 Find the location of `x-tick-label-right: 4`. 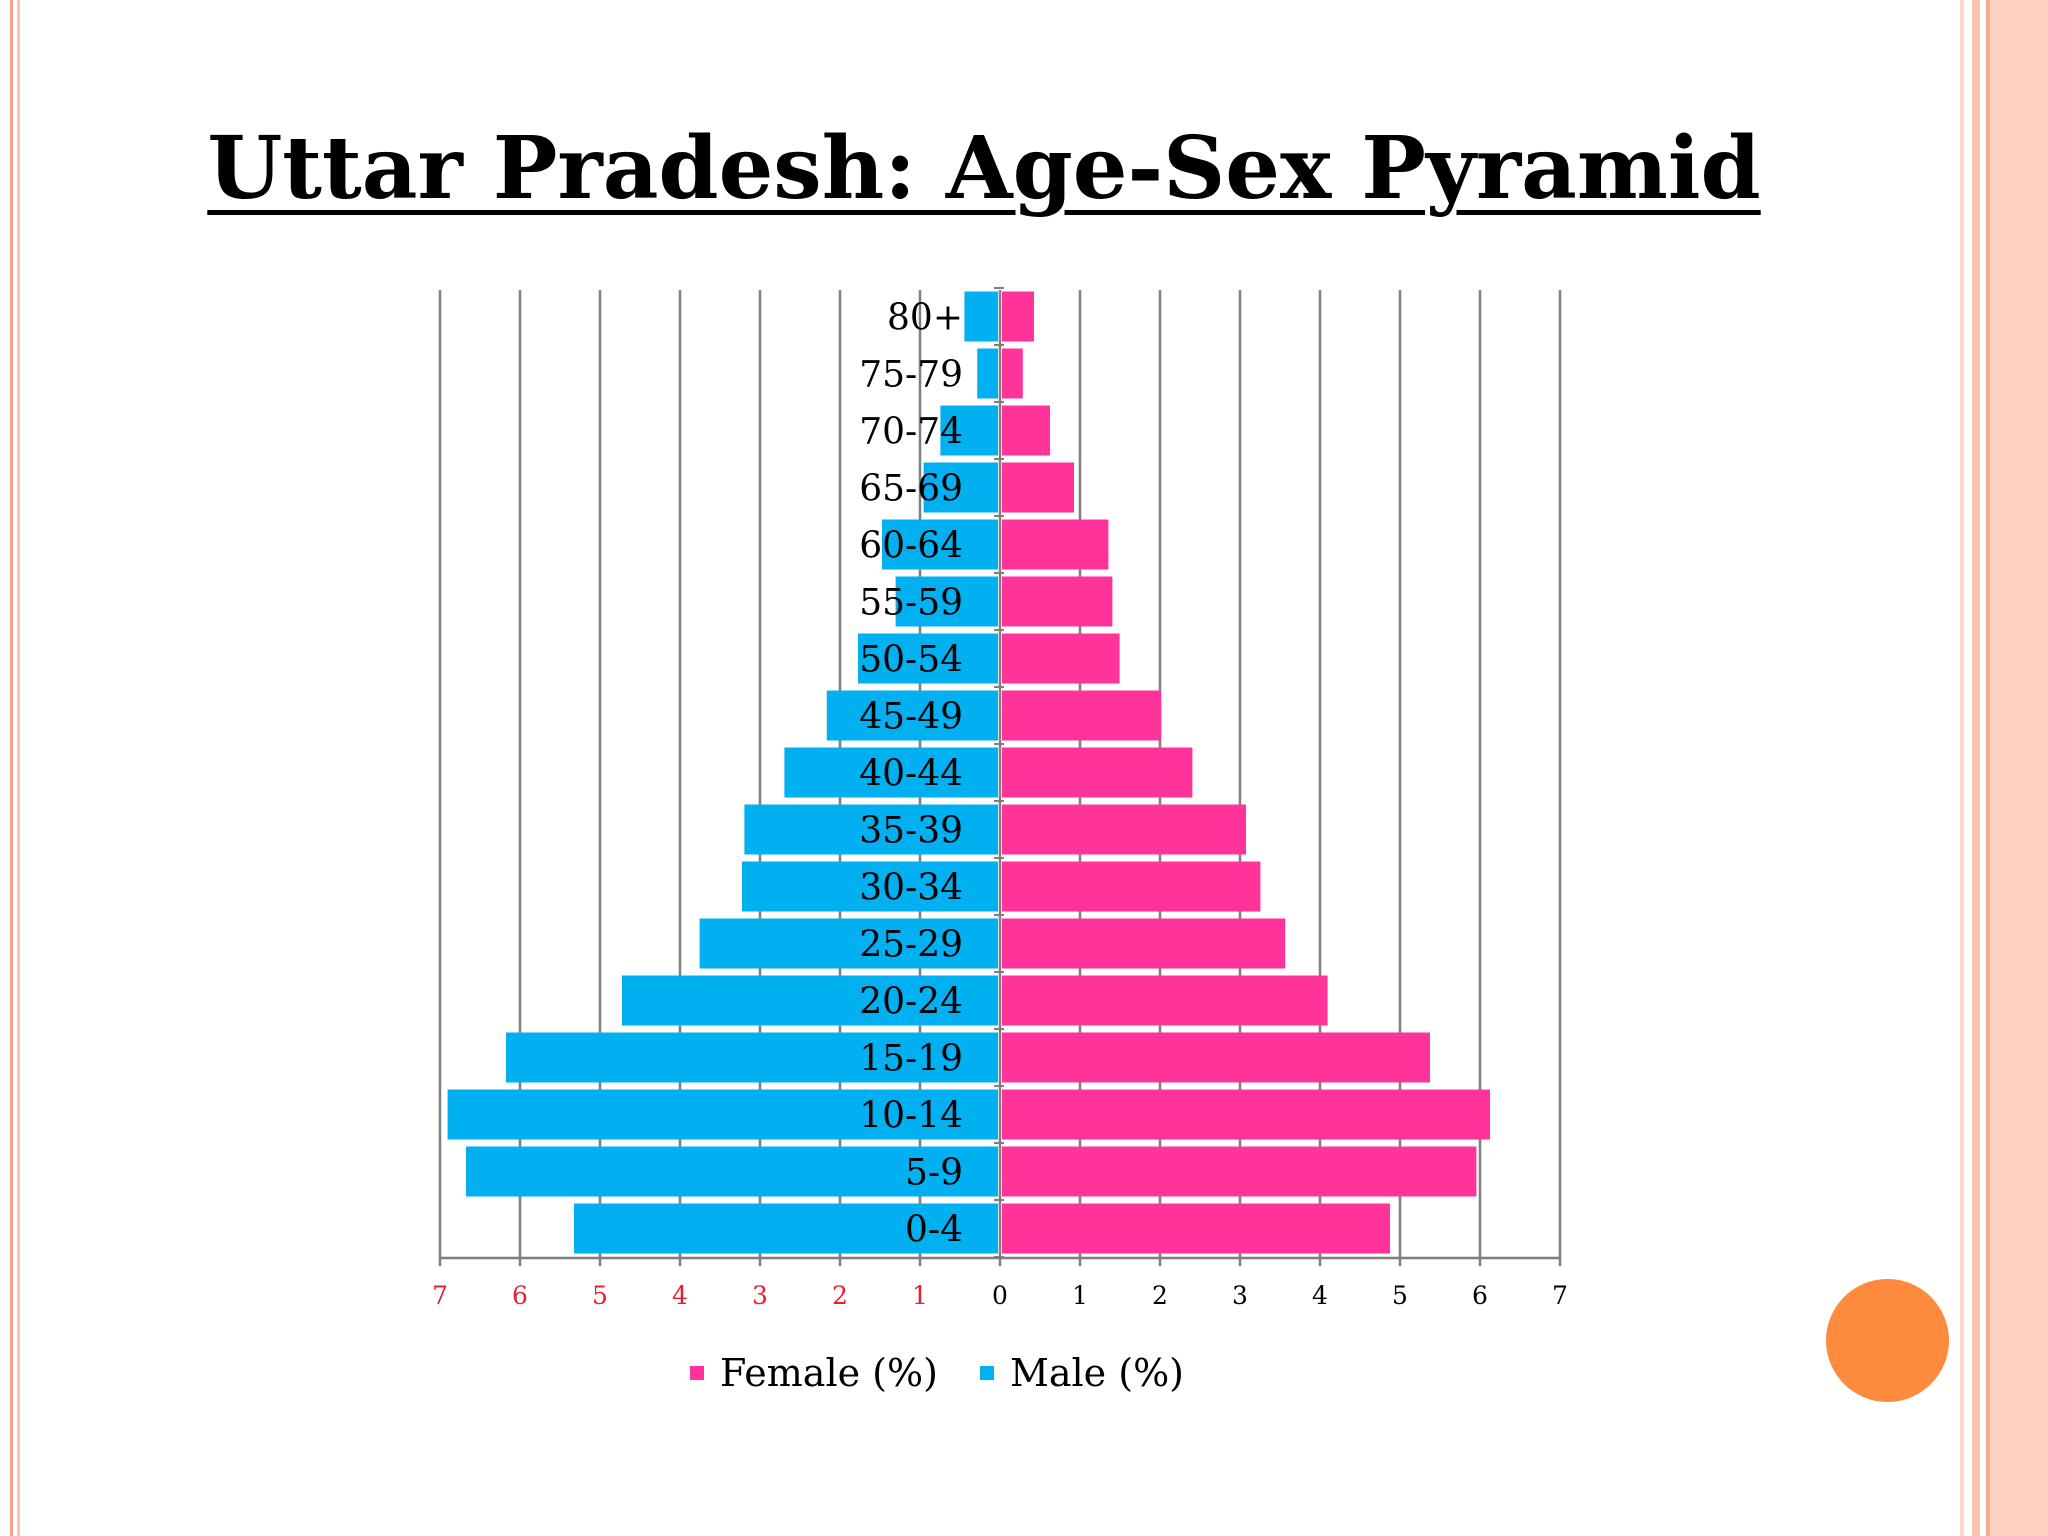

x-tick-label-right: 4 is located at coordinates (1320, 1295).